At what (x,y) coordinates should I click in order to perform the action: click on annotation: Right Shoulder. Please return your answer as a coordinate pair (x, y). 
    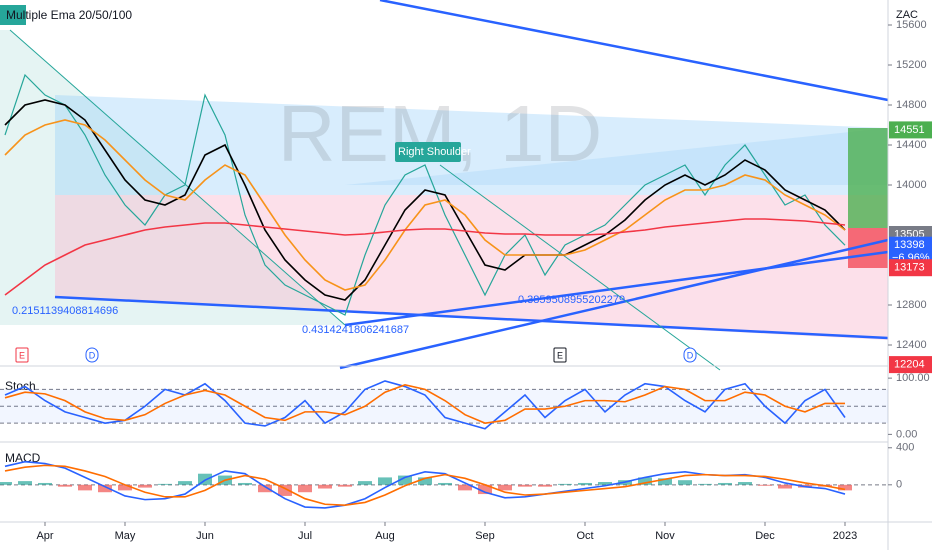
    Looking at the image, I should click on (434, 152).